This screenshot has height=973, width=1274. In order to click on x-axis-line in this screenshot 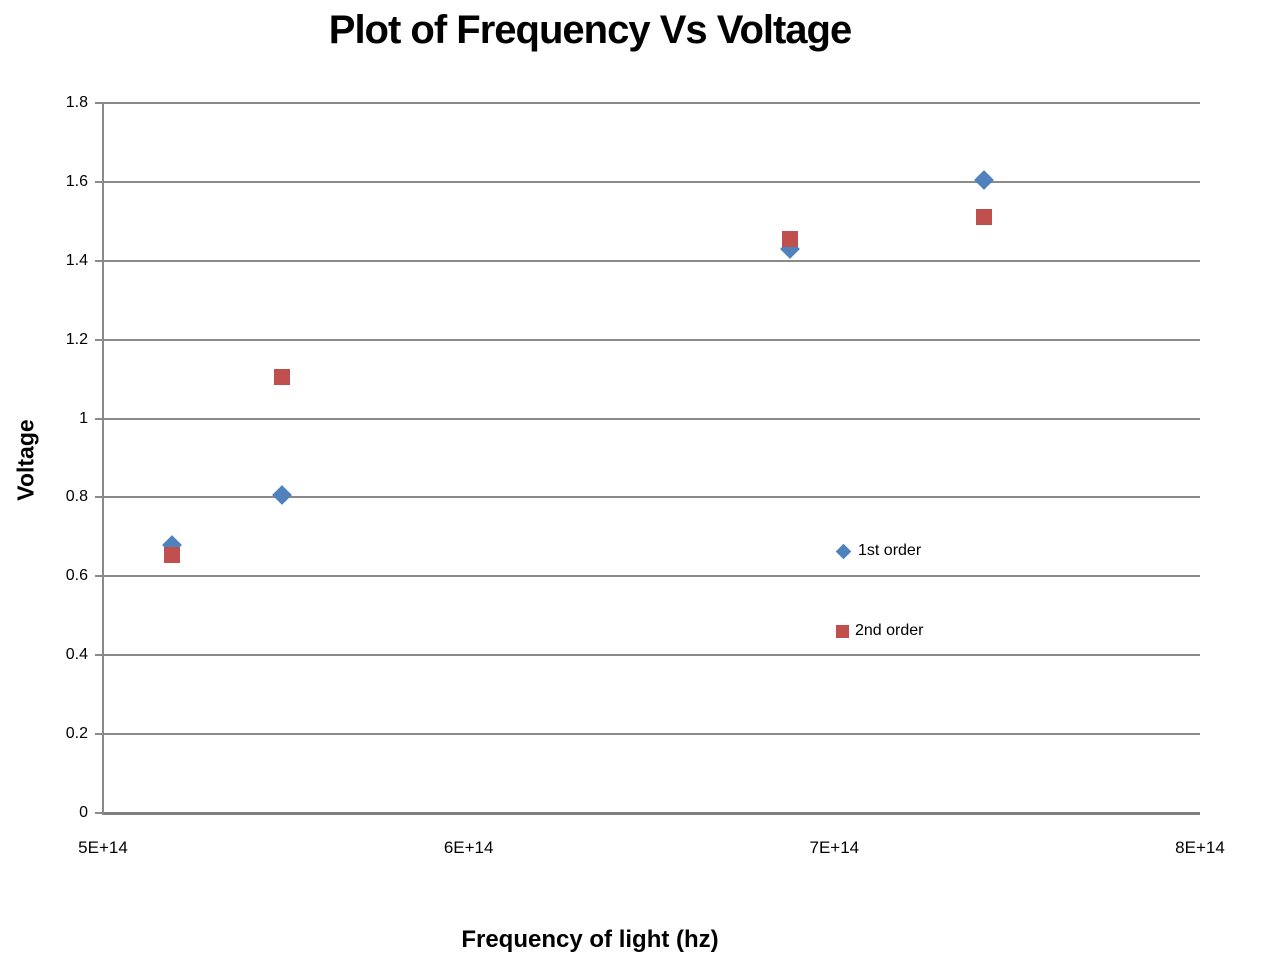, I will do `click(651, 813)`.